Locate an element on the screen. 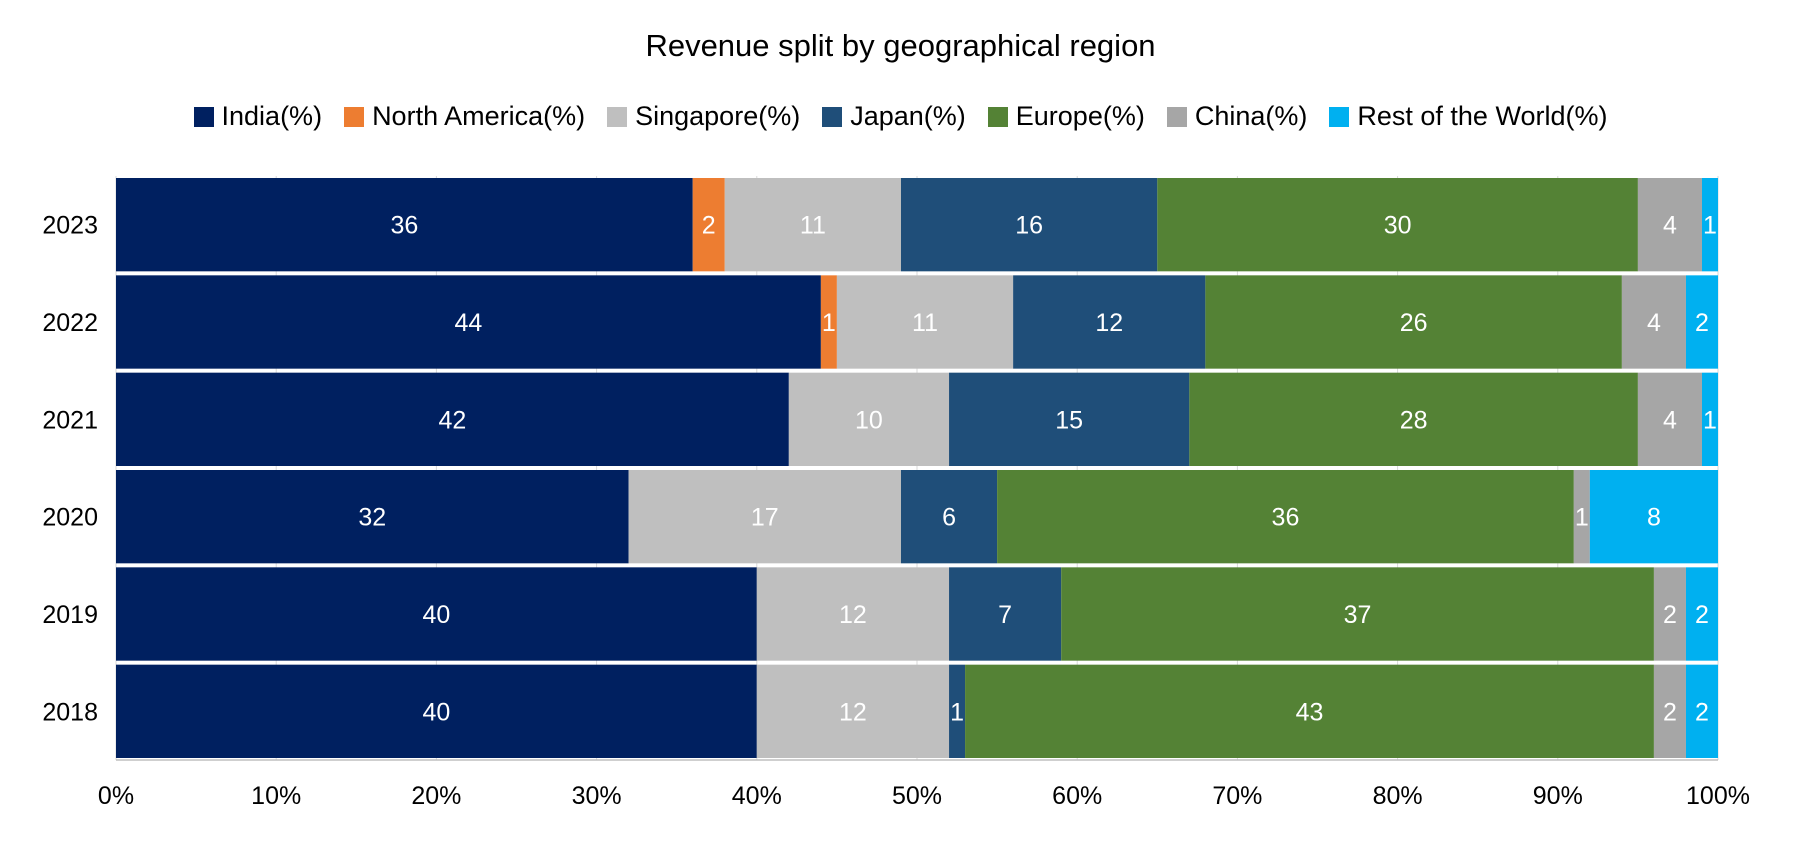 The image size is (1801, 842). chart-title: Revenue split by geographical region is located at coordinates (900, 45).